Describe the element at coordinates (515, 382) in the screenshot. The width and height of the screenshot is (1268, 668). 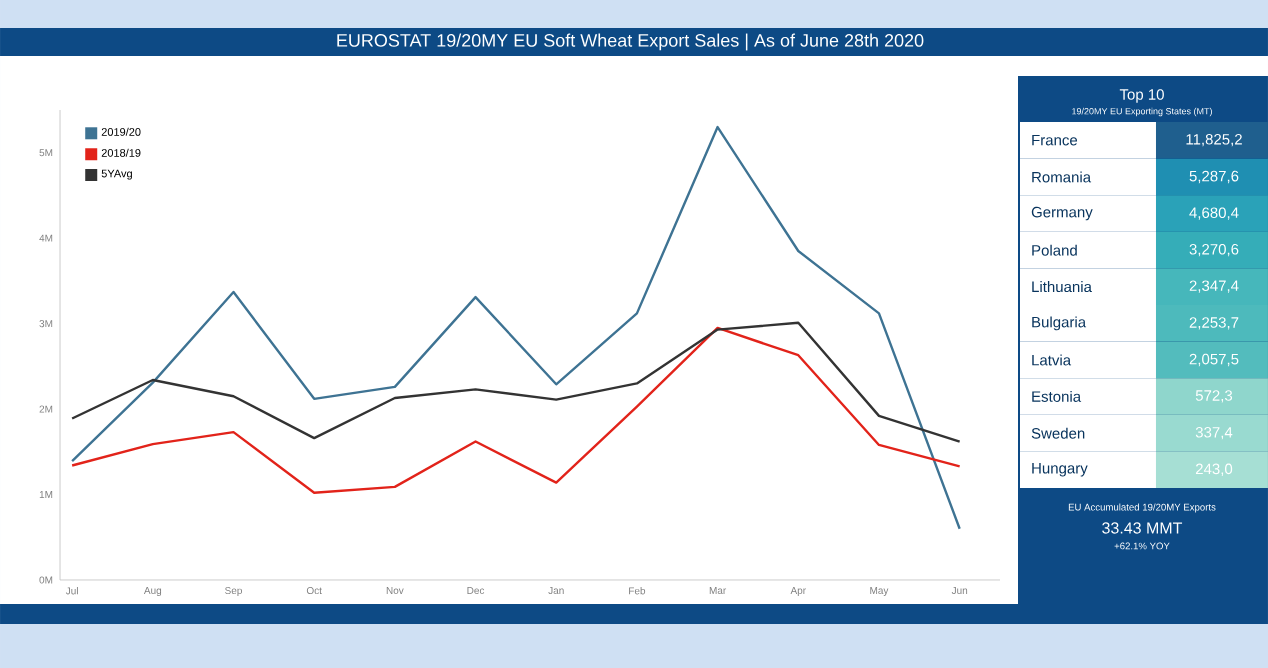
I see `line-series` at that location.